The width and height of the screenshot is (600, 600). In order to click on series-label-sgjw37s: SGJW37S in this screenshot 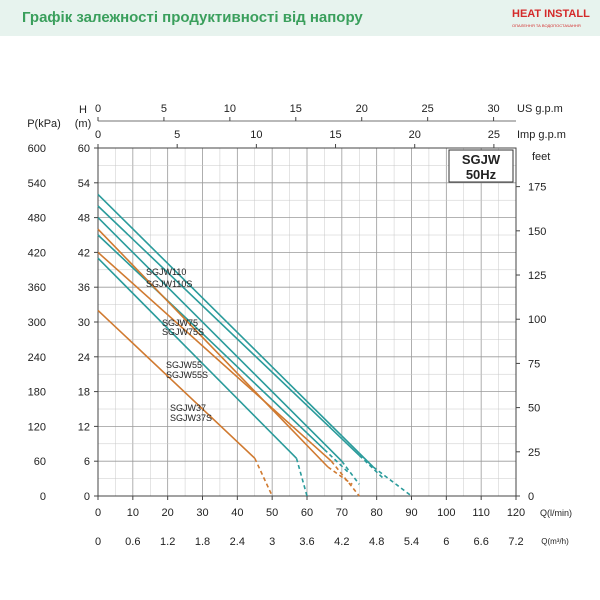, I will do `click(191, 418)`.